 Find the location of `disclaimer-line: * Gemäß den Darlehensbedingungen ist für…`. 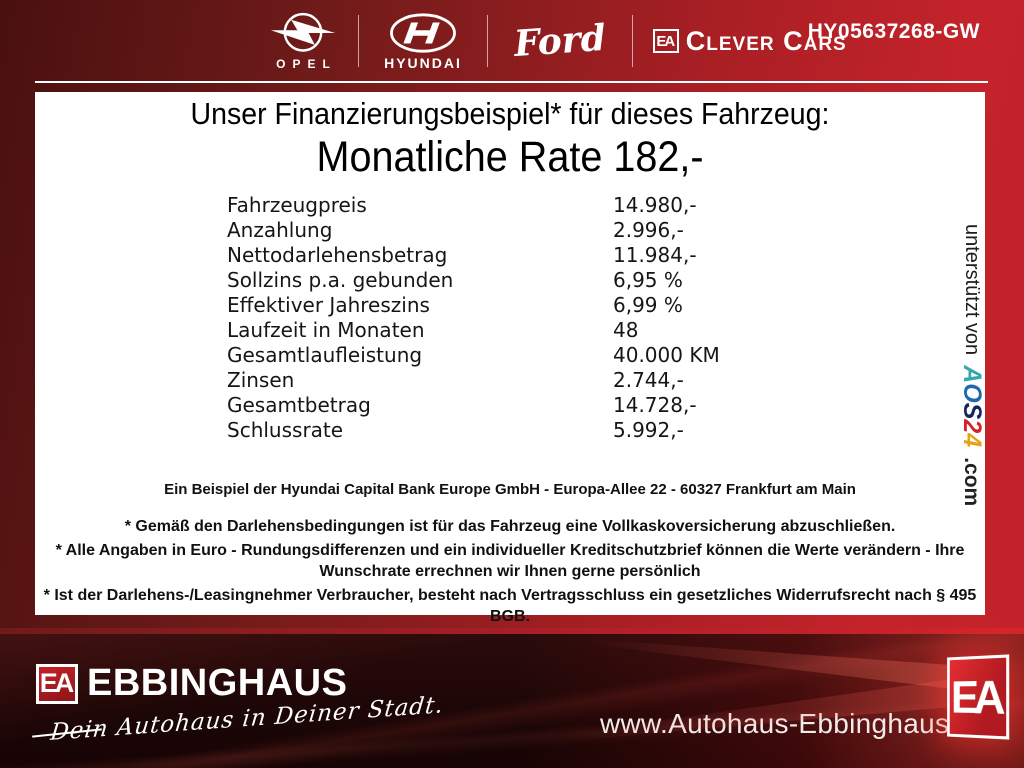

disclaimer-line: * Gemäß den Darlehensbedingungen ist für… is located at coordinates (510, 526).